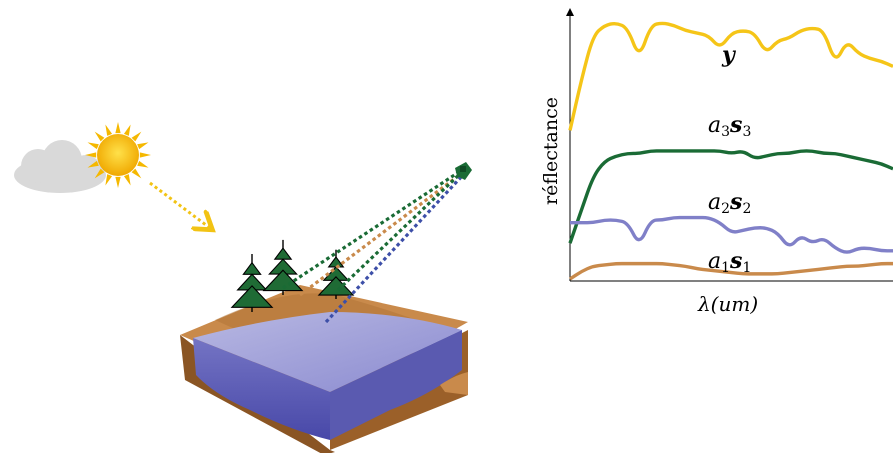  What do you see at coordinates (729, 55) in the screenshot?
I see `series-label-y: y` at bounding box center [729, 55].